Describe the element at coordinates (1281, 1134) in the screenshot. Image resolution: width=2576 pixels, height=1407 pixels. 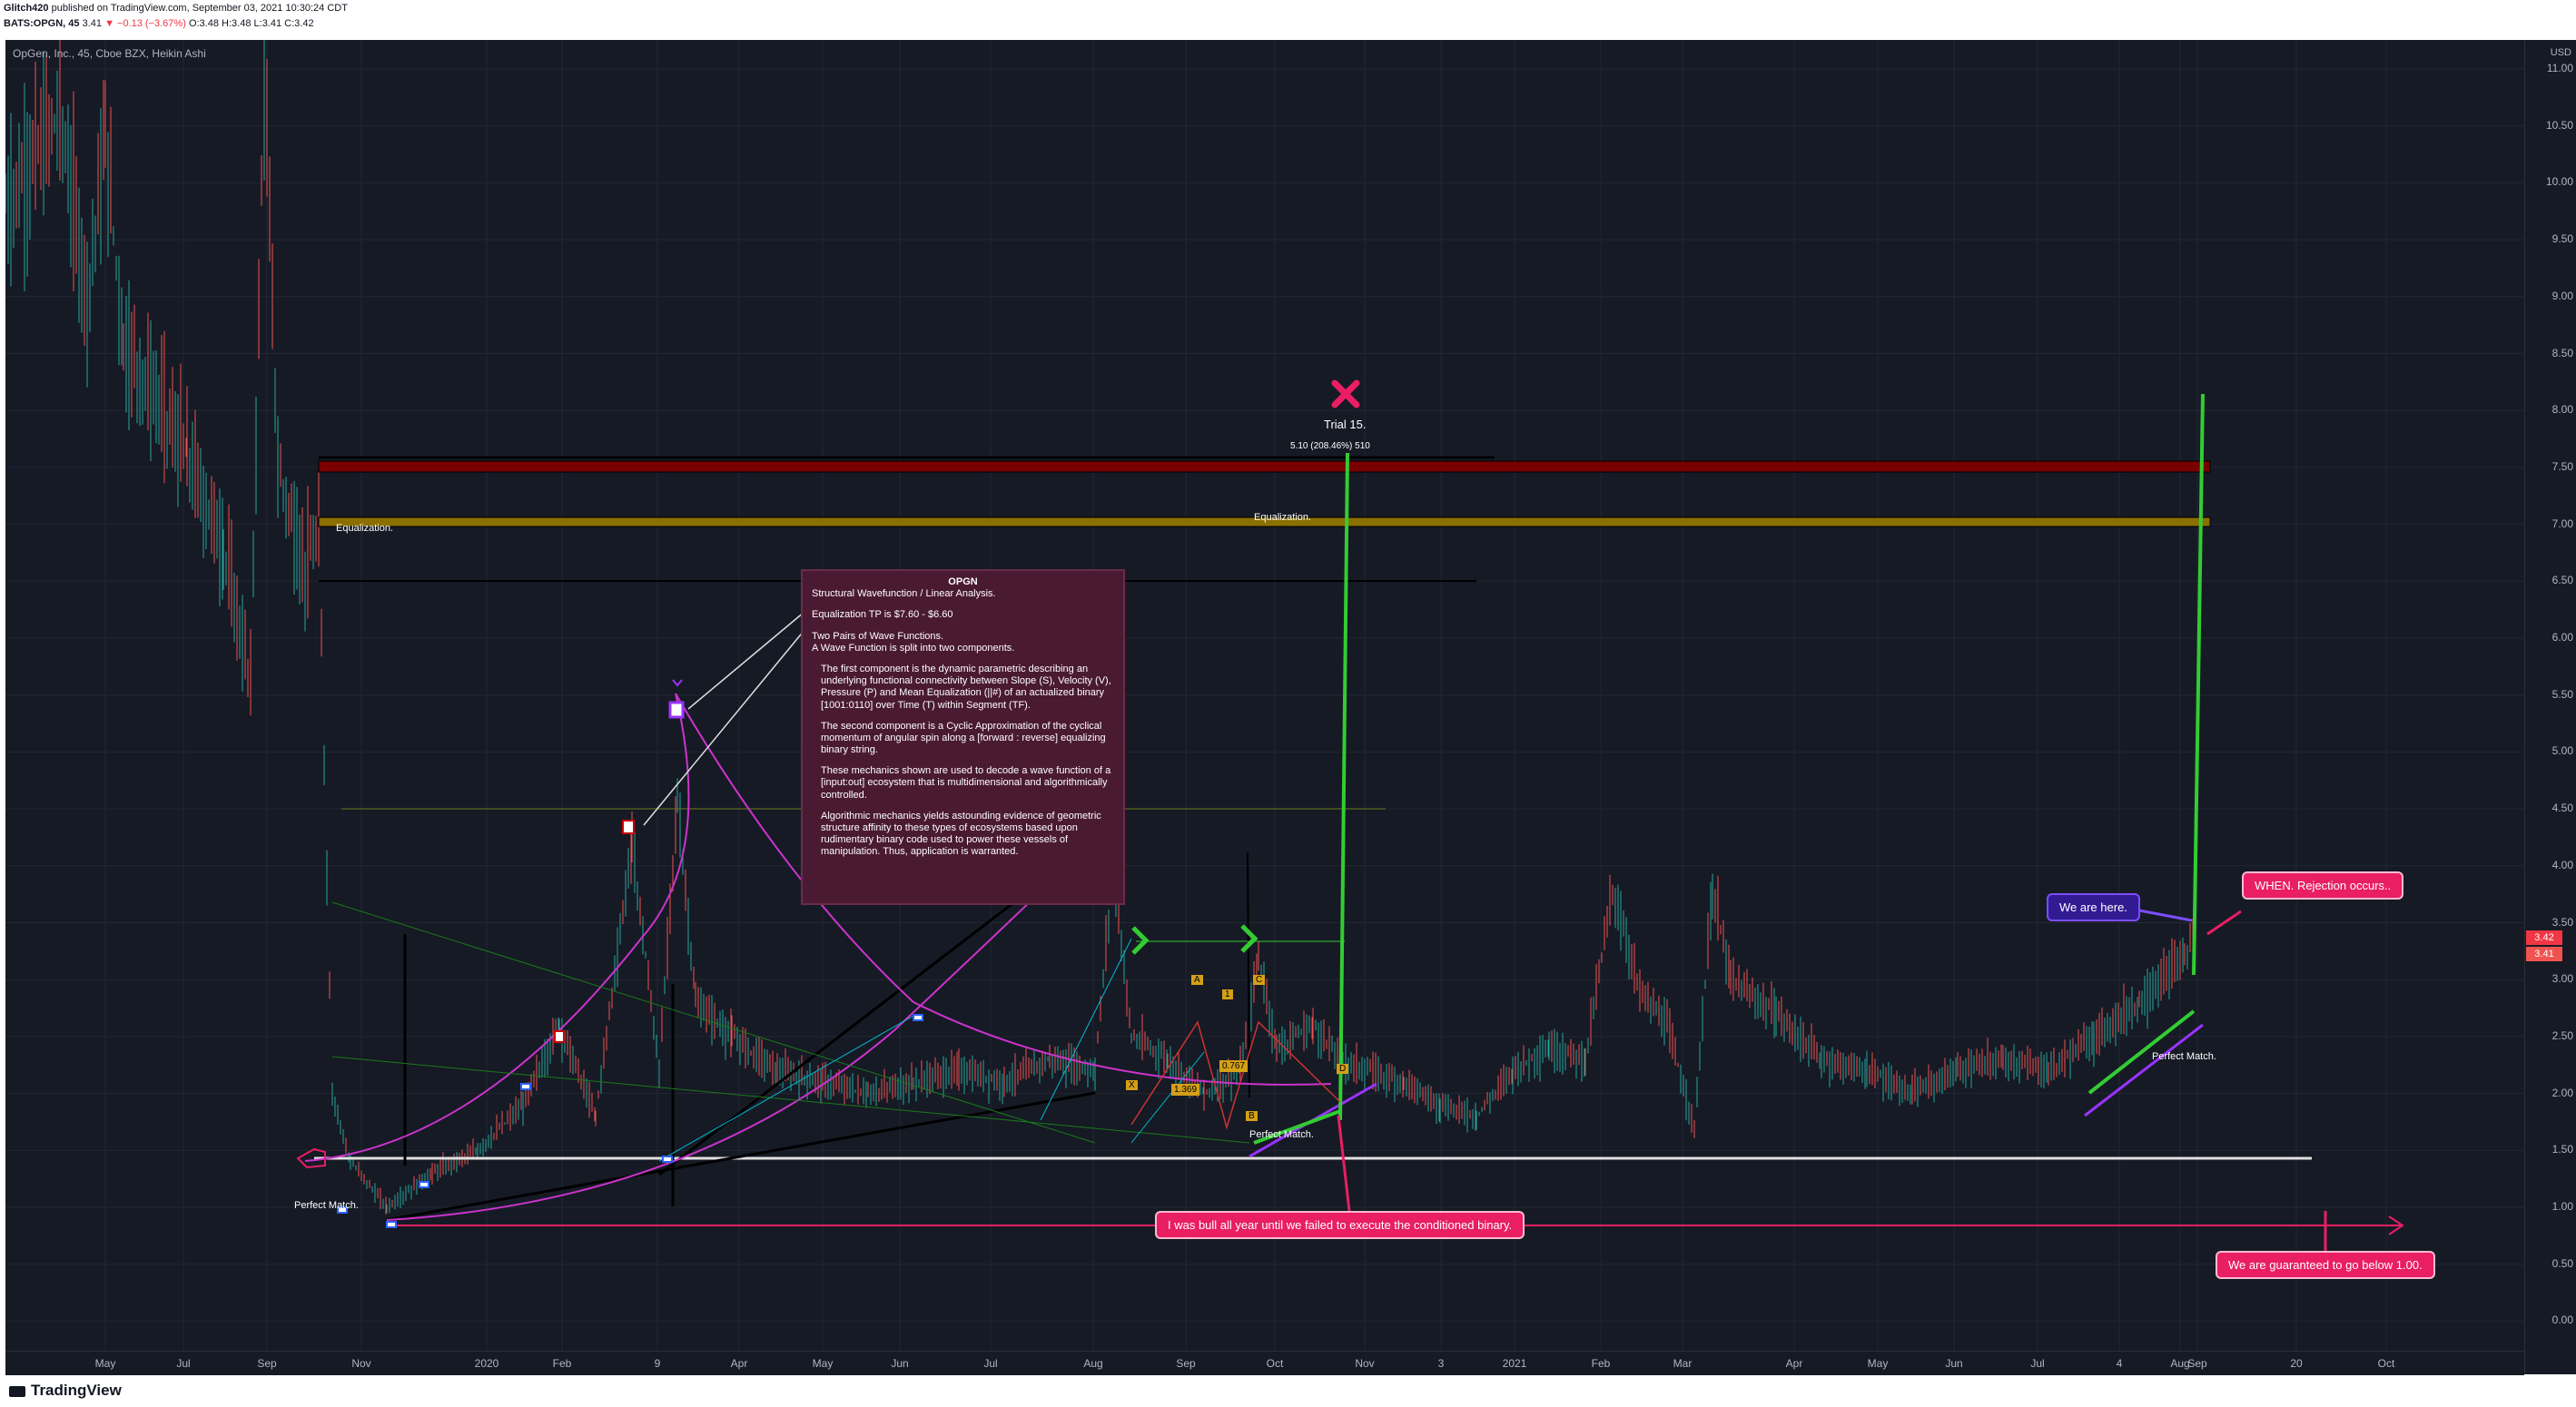
I see `perfect-match-2: Perfect Match.` at that location.